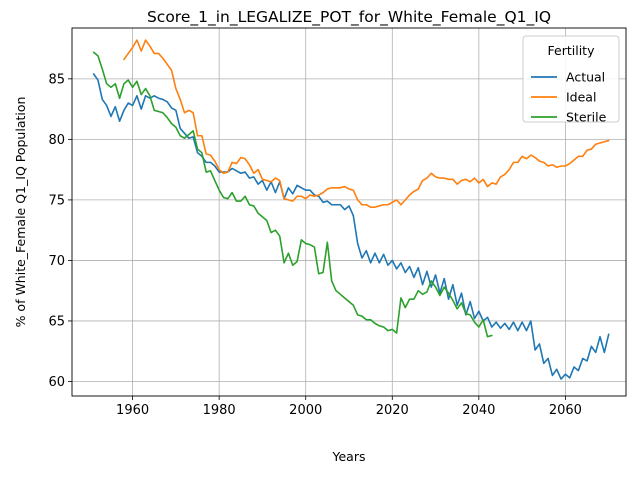  I want to click on legend-label-sterile: Sterile, so click(586, 117).